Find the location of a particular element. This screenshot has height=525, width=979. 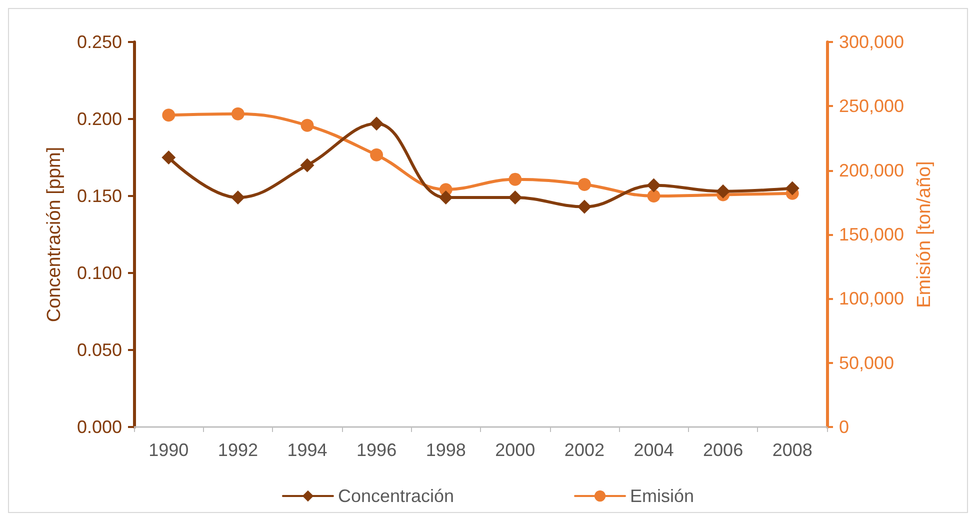

legend-label: Emisión is located at coordinates (662, 496).